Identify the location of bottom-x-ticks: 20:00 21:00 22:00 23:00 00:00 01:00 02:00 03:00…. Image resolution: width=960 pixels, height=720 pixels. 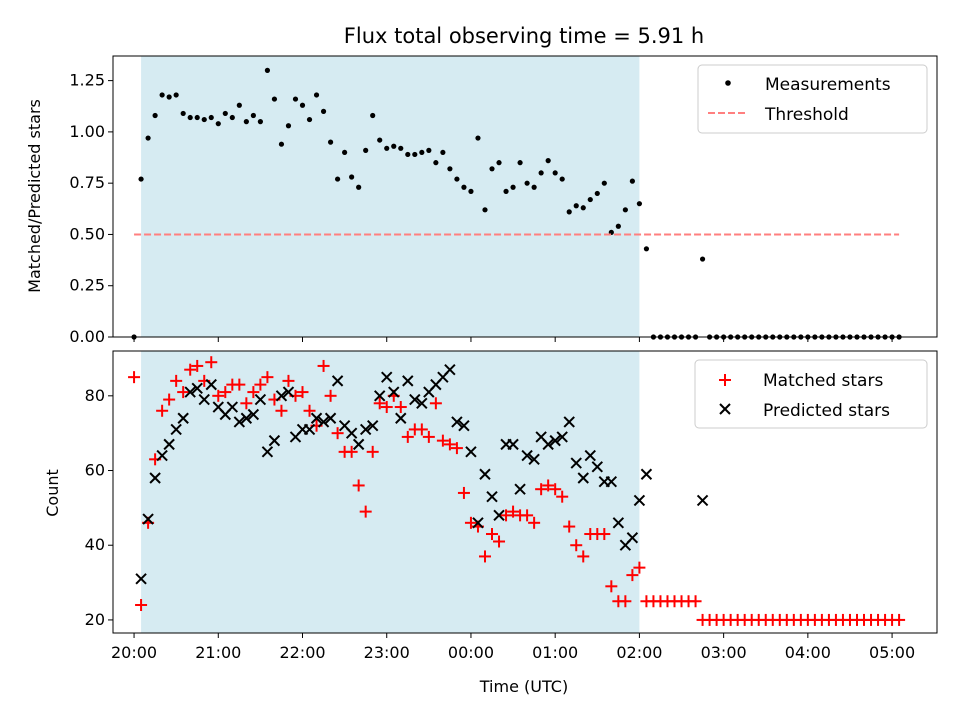
(513, 647).